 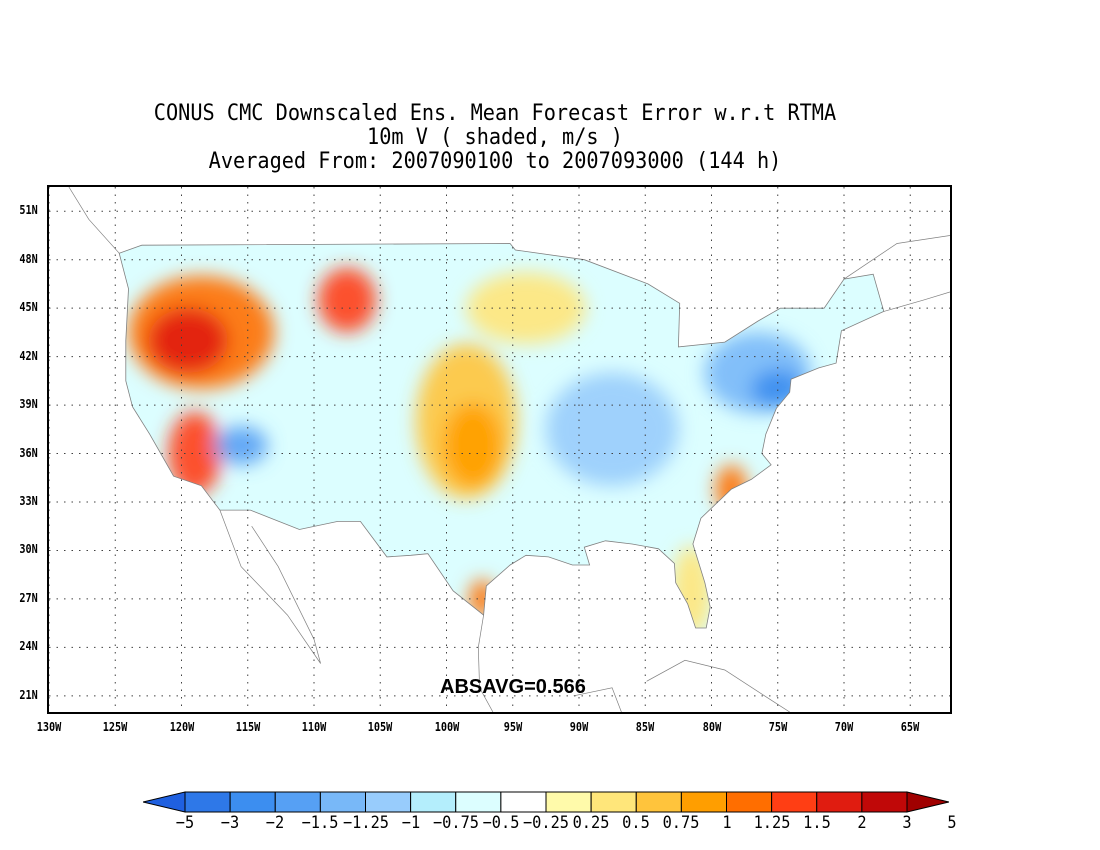 I want to click on lat-tick-label: 21N, so click(x=28, y=694).